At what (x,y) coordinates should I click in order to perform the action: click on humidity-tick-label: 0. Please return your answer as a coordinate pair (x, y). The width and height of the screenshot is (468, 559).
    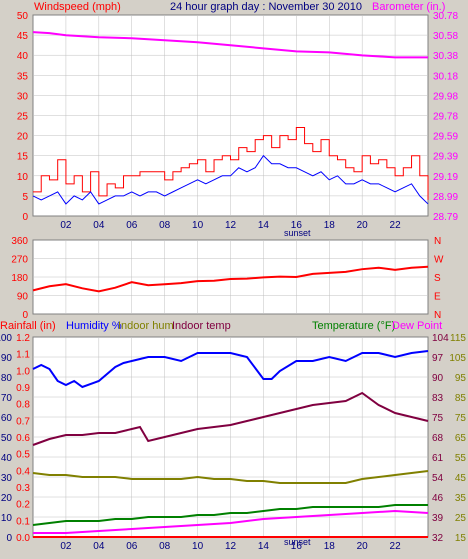
    Looking at the image, I should click on (9, 538).